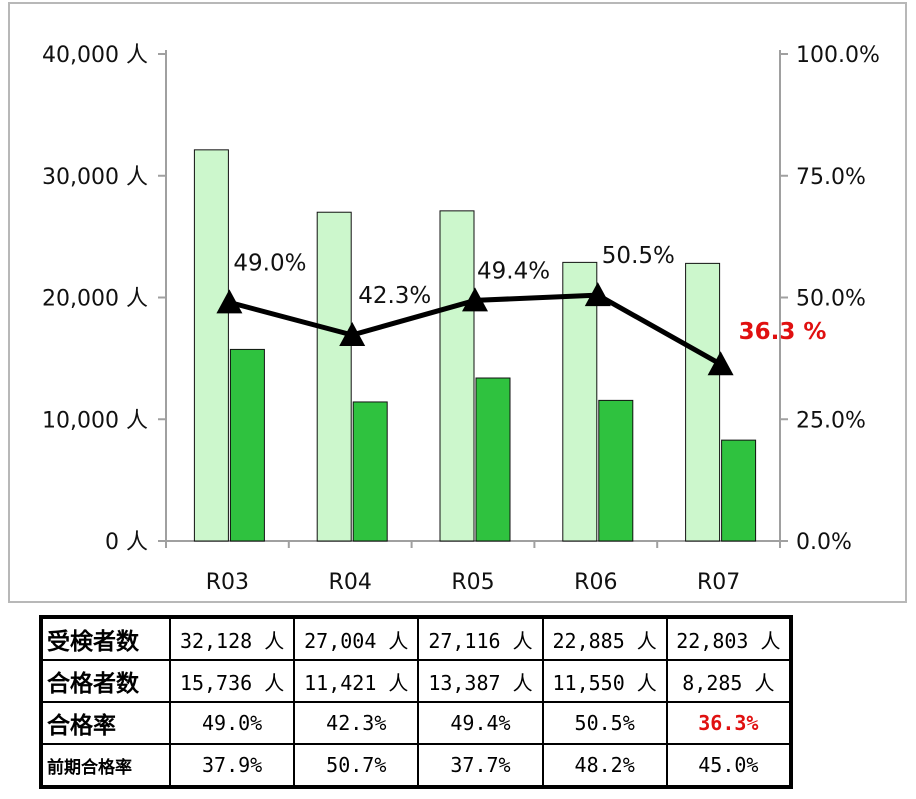  What do you see at coordinates (604, 765) in the screenshot?
I see `table-cell: 48.2%` at bounding box center [604, 765].